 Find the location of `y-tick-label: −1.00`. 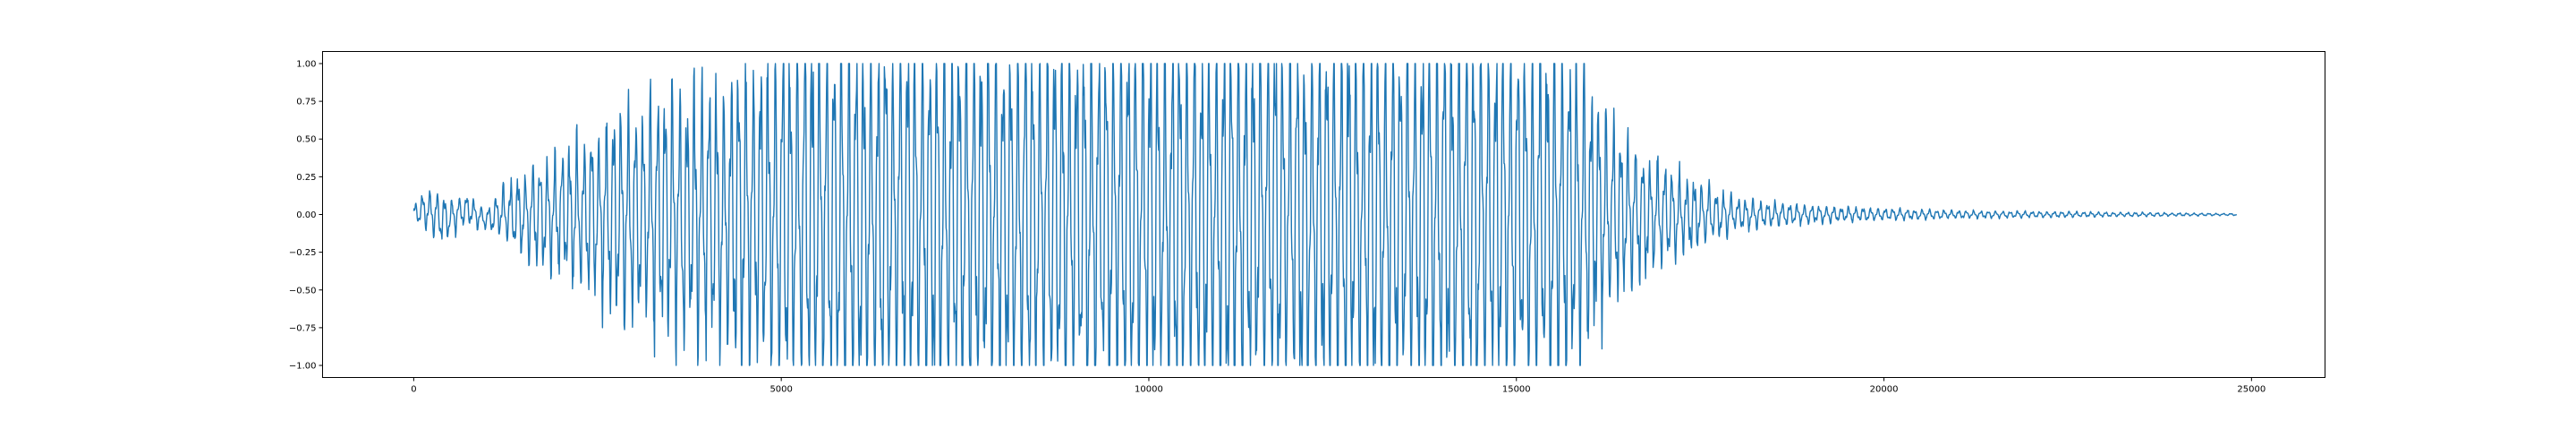

y-tick-label: −1.00 is located at coordinates (303, 367).